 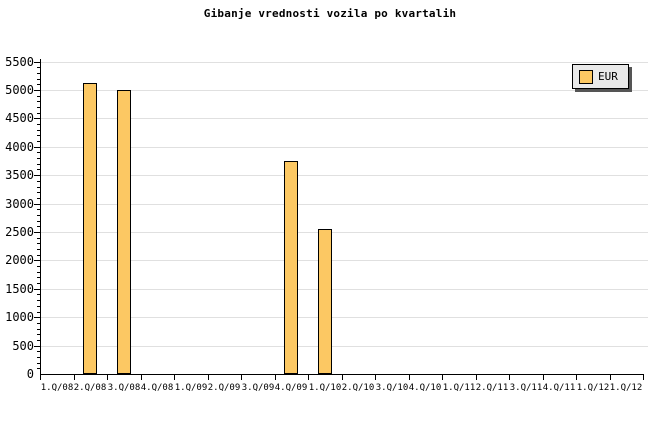 I want to click on x-axis-label: 2.Q/10, so click(x=358, y=388).